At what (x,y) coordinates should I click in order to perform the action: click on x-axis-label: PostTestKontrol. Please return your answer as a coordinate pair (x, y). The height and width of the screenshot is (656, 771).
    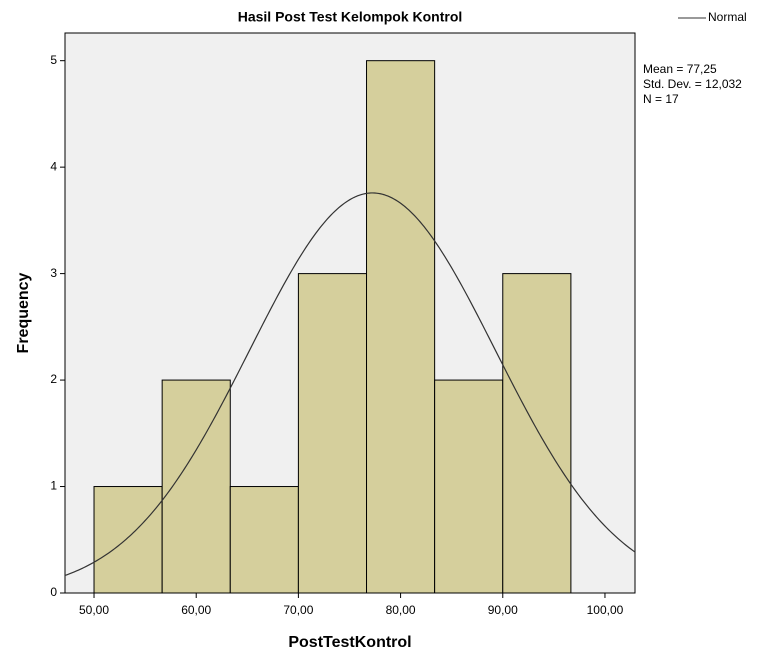
    Looking at the image, I should click on (349, 642).